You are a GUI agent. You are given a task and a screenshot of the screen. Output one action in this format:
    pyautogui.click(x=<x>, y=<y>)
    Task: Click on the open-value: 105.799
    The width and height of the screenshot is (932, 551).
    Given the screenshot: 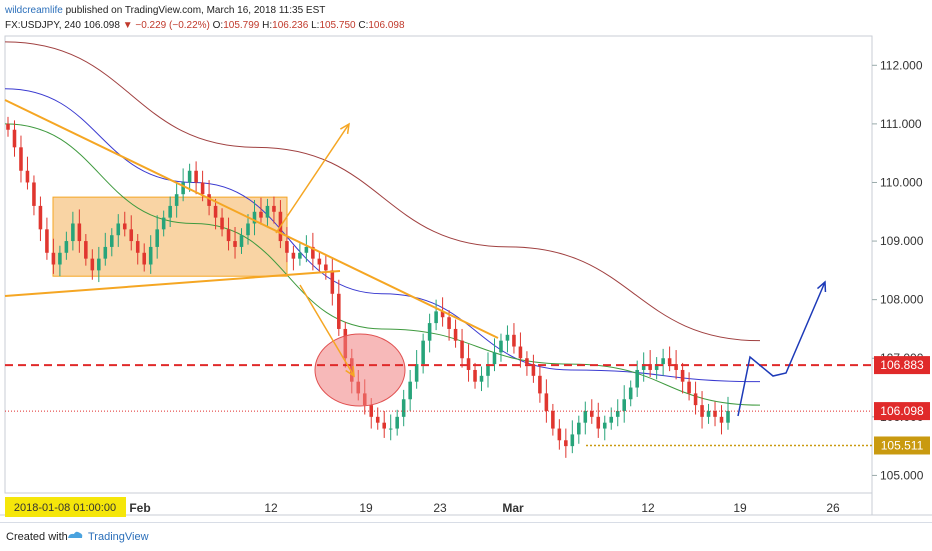 What is the action you would take?
    pyautogui.click(x=241, y=25)
    